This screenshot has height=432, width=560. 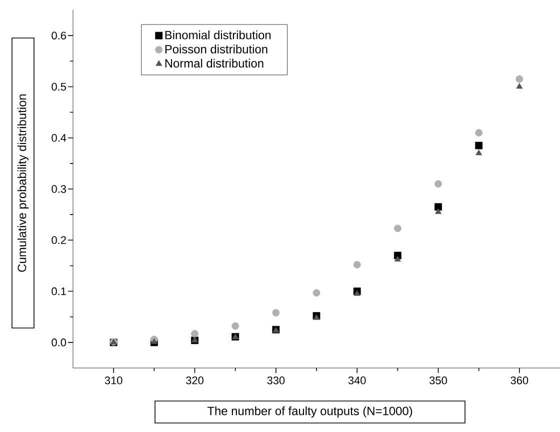 What do you see at coordinates (357, 380) in the screenshot?
I see `x-tick-label: 340` at bounding box center [357, 380].